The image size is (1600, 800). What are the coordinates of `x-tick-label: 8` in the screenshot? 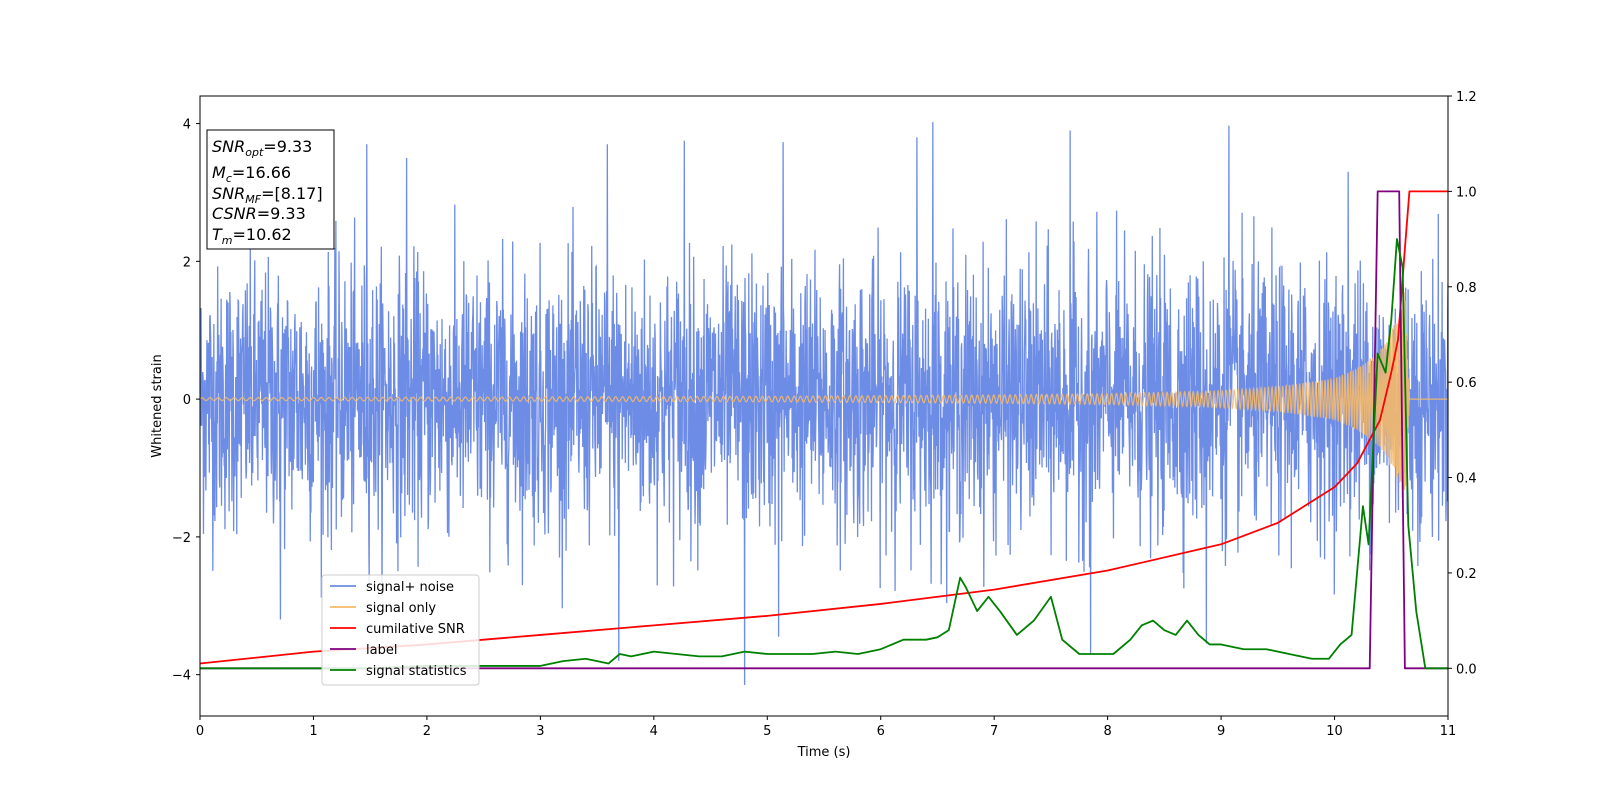 It's located at (1107, 731).